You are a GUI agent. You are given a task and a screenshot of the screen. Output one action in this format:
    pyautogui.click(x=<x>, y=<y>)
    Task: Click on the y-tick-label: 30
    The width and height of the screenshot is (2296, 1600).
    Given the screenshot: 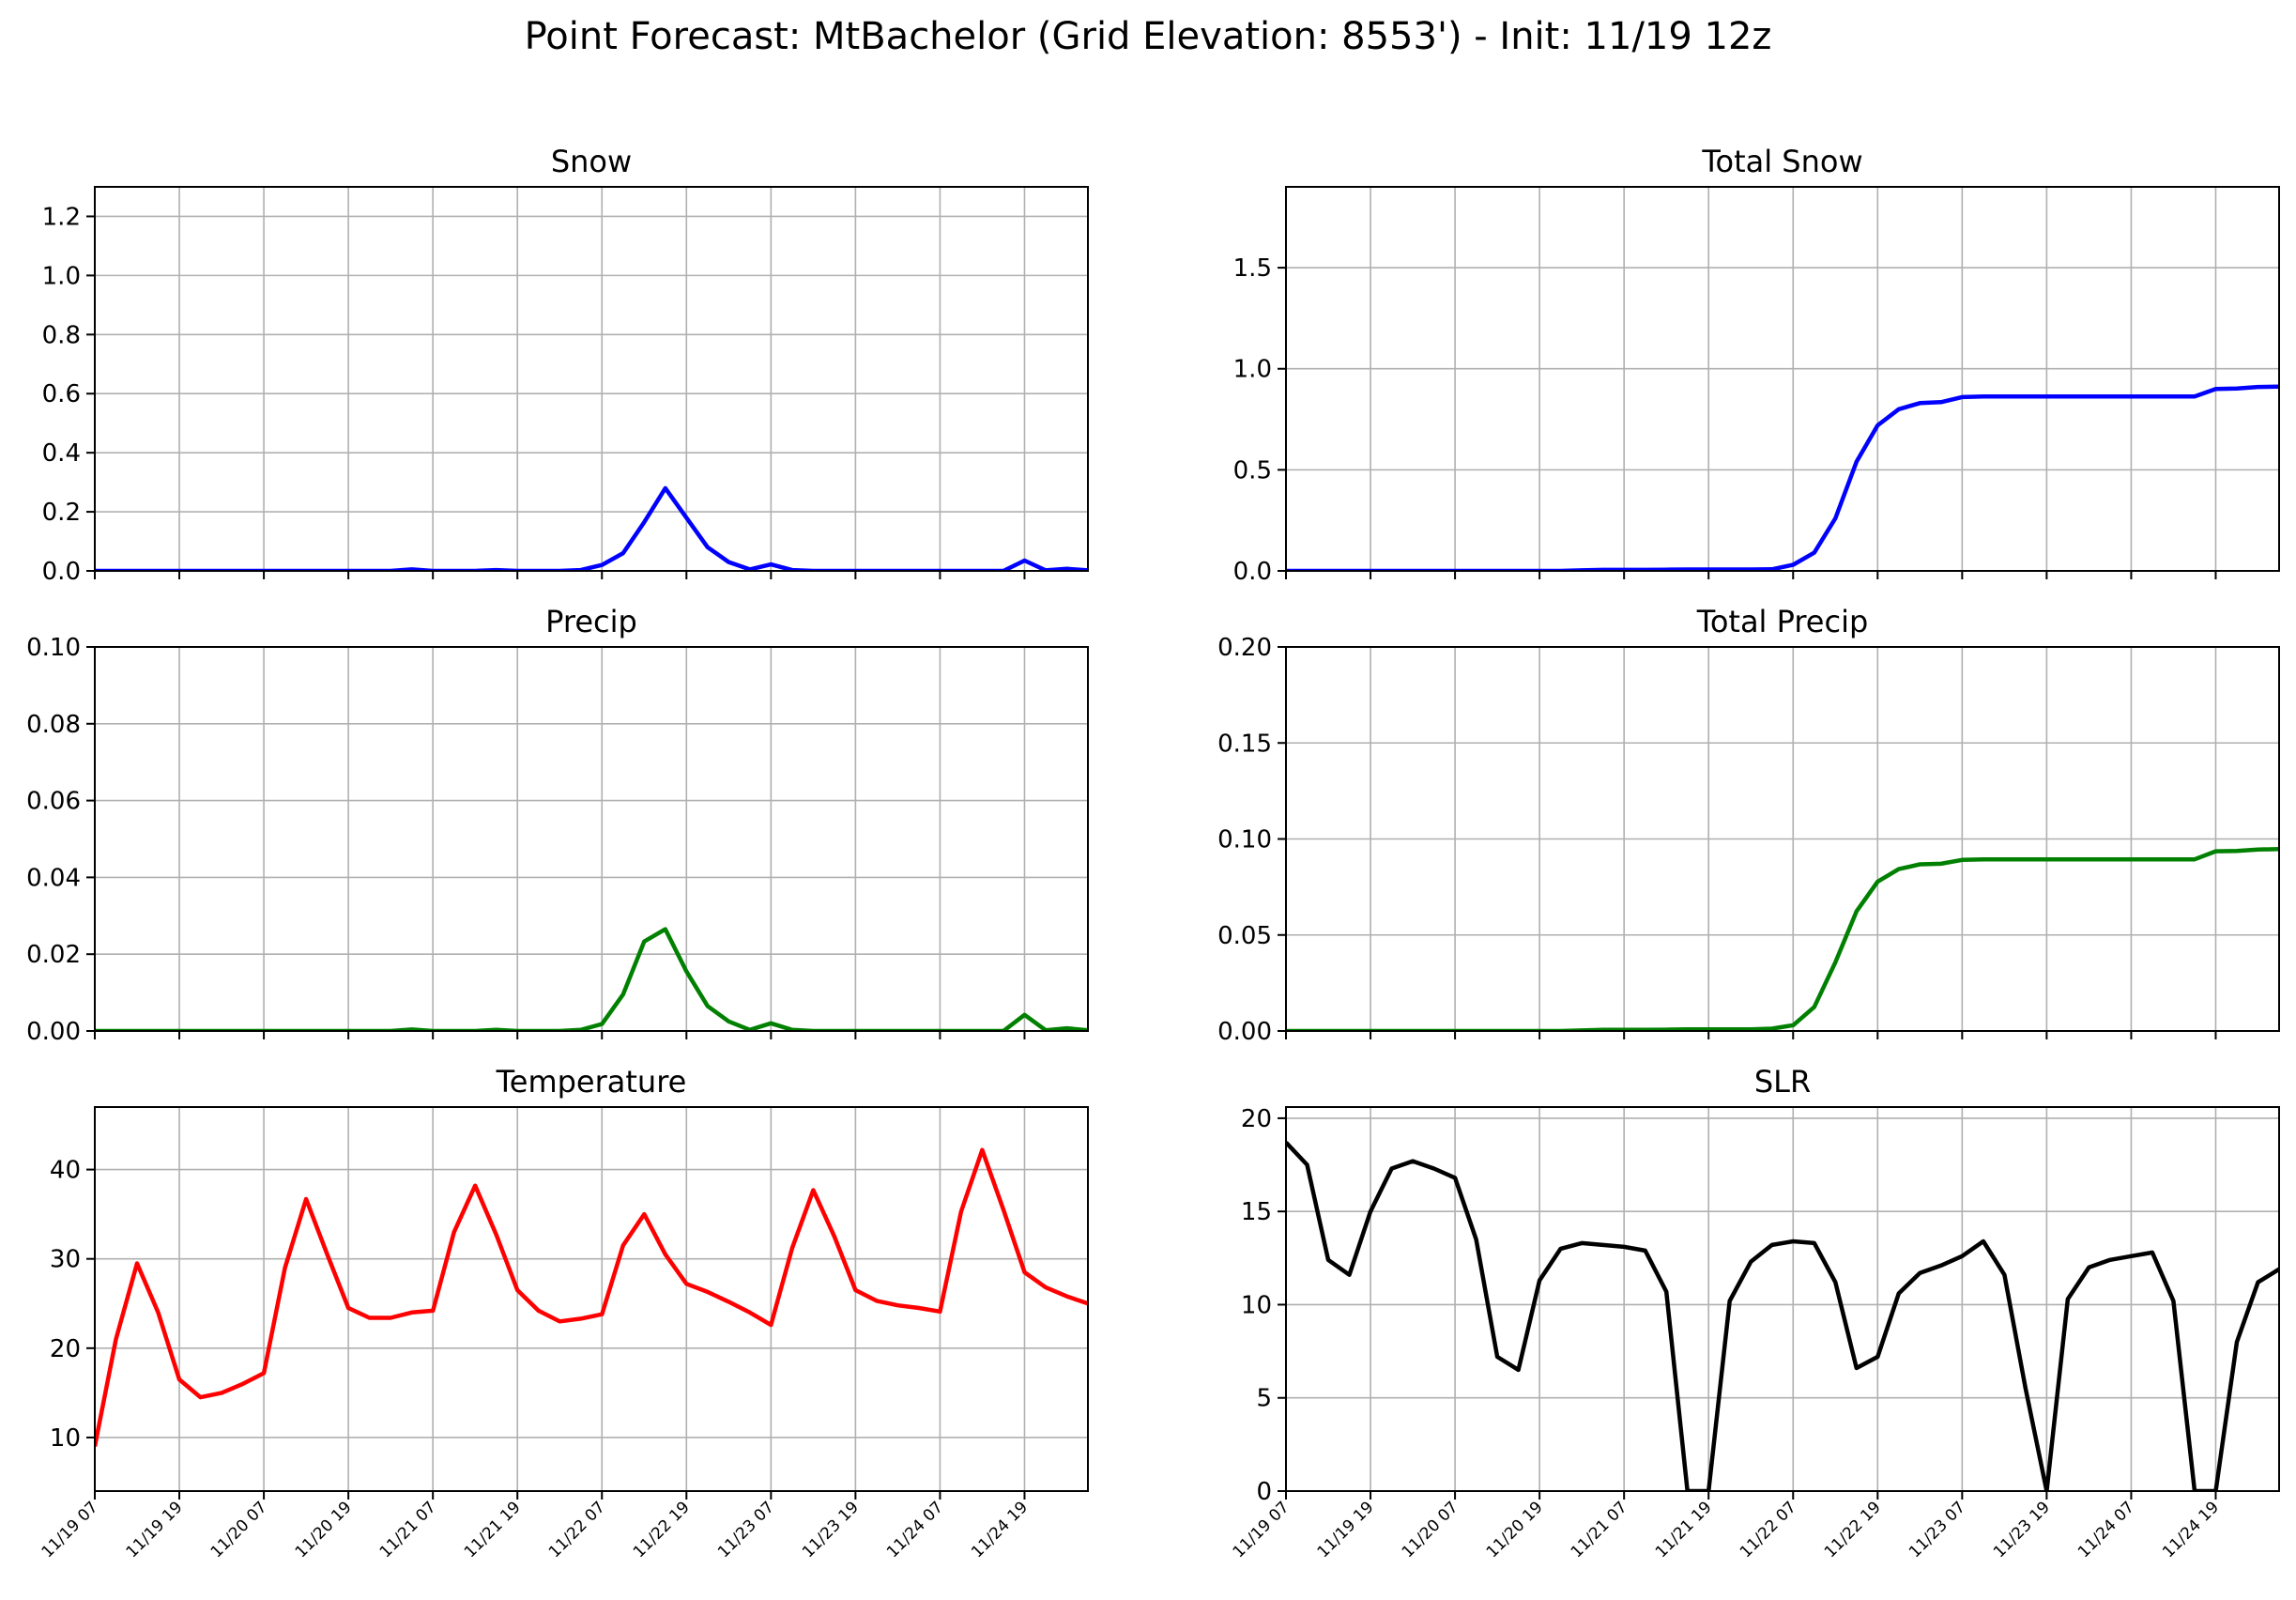 What is the action you would take?
    pyautogui.click(x=65, y=1260)
    